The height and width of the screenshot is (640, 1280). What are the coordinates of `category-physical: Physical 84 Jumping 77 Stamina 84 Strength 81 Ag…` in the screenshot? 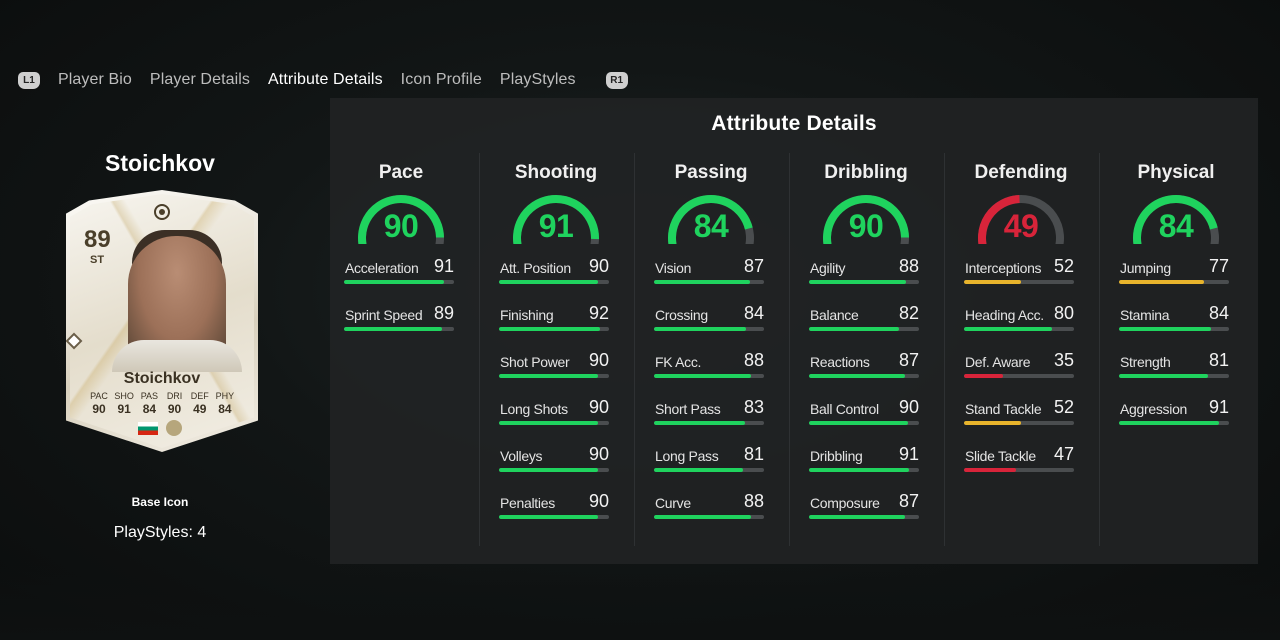 It's located at (1176, 303).